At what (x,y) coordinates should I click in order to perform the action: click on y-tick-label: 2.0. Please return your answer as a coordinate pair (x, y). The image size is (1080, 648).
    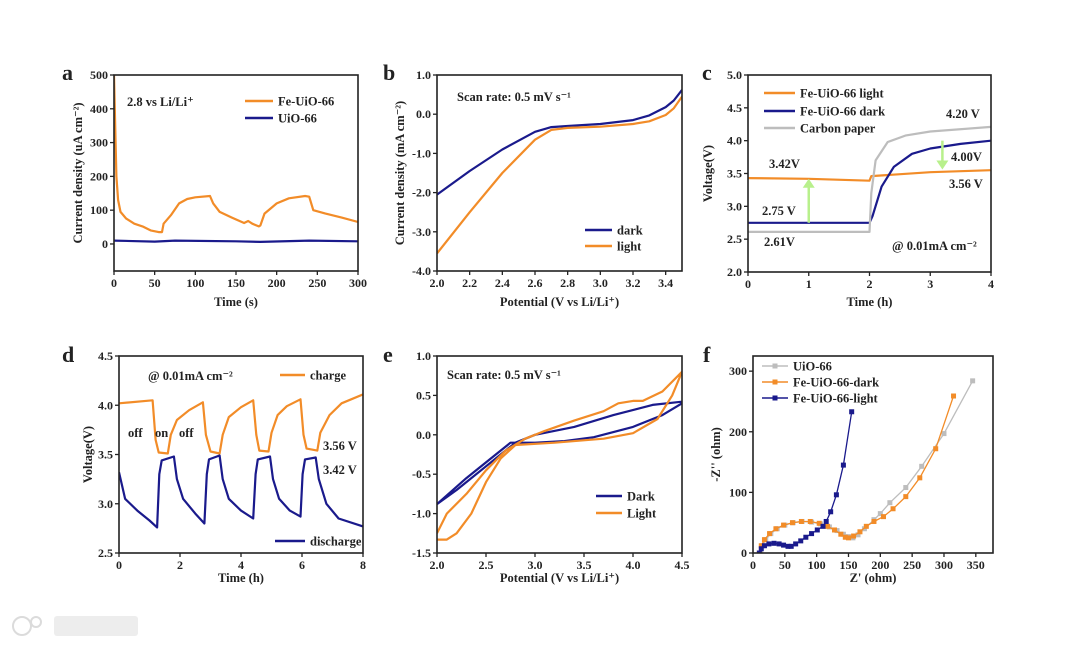
    Looking at the image, I should click on (734, 272).